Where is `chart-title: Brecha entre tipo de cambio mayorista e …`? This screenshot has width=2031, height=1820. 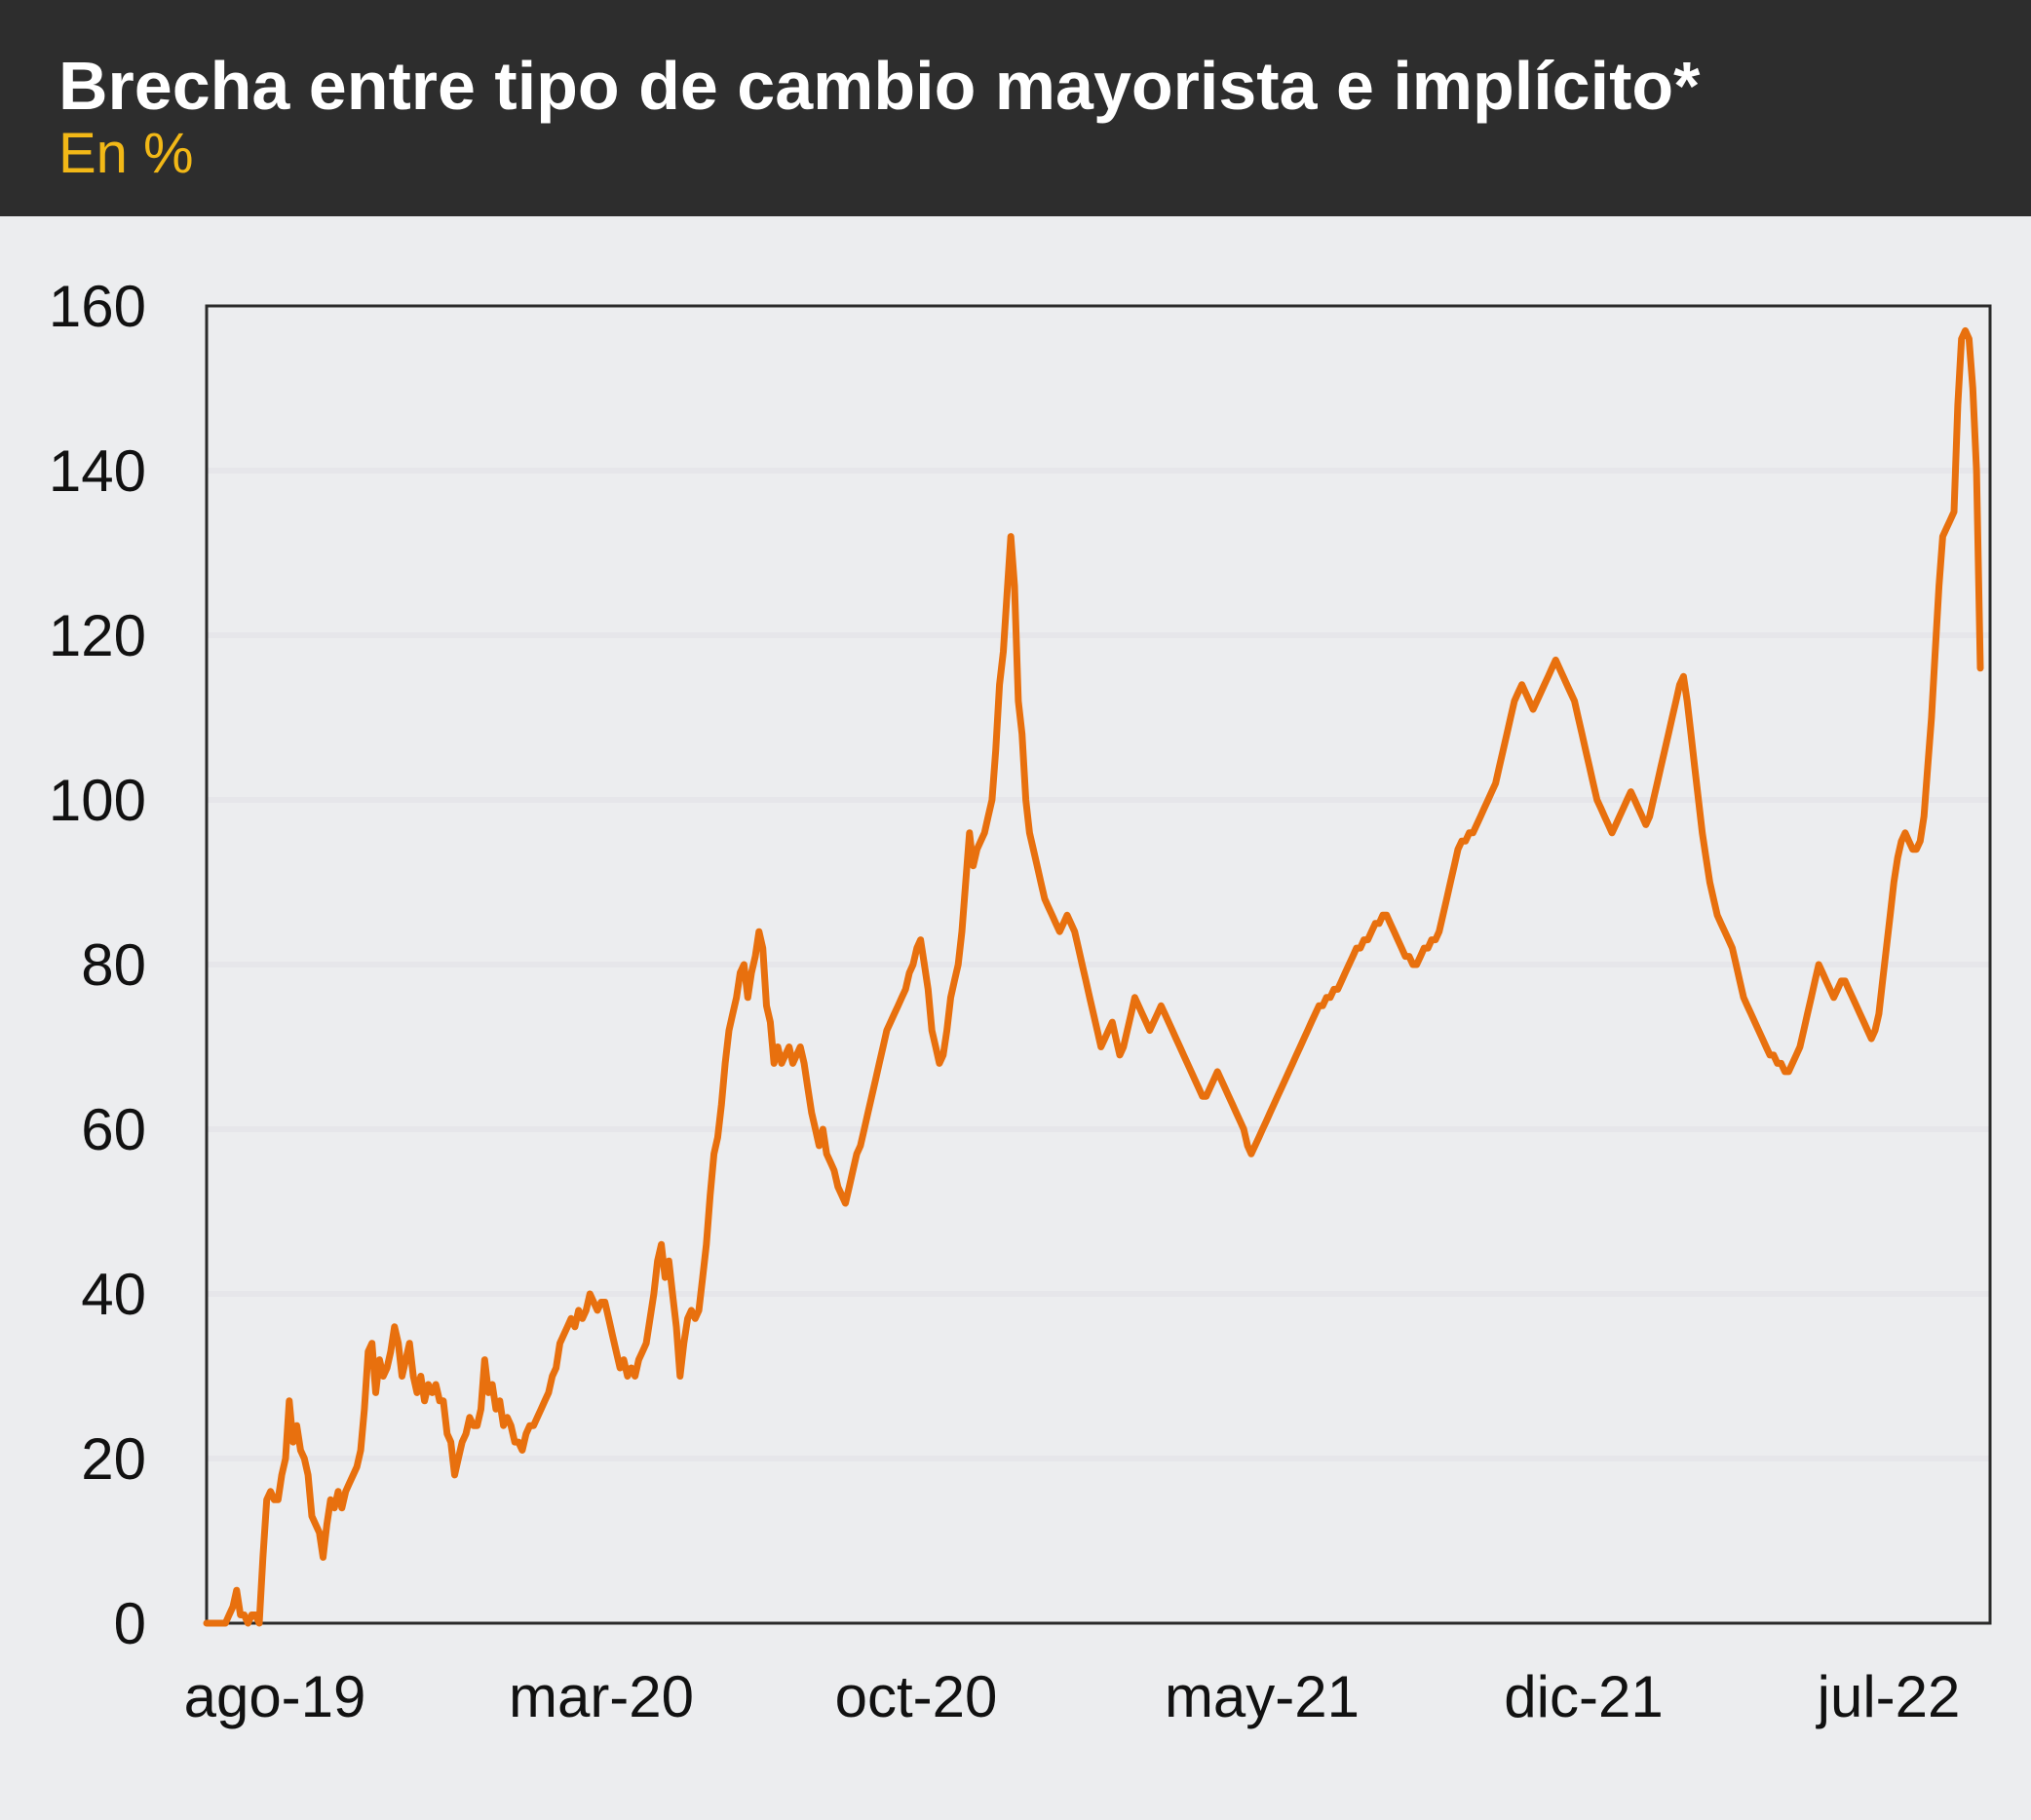 chart-title: Brecha entre tipo de cambio mayorista e … is located at coordinates (879, 86).